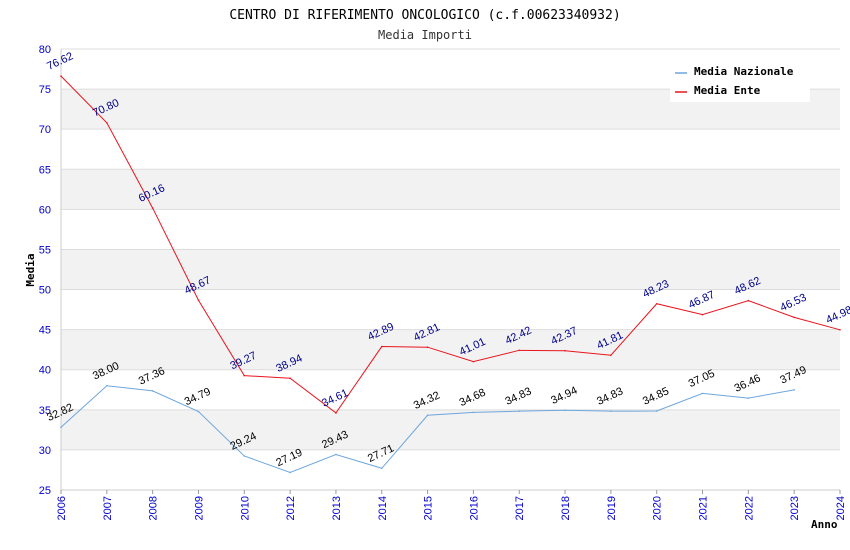 The height and width of the screenshot is (550, 850). Describe the element at coordinates (474, 508) in the screenshot. I see `x-tick-label: 2016` at that location.